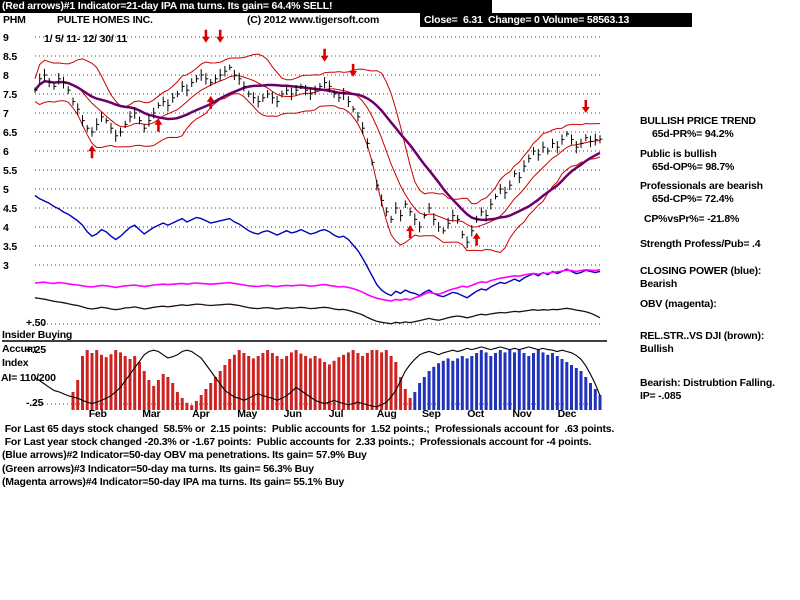 Image resolution: width=800 pixels, height=600 pixels. I want to click on op-percent: 65d-OP%= 98.7%, so click(693, 167).